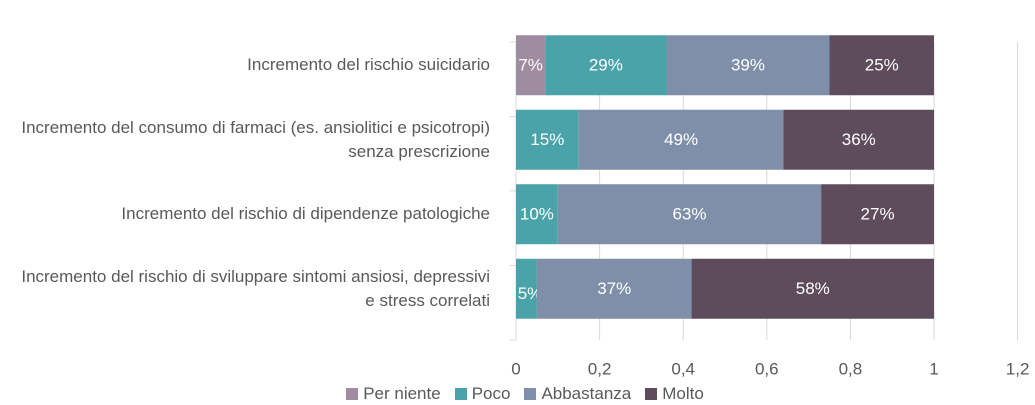  What do you see at coordinates (515, 368) in the screenshot?
I see `x-tick-label: 0` at bounding box center [515, 368].